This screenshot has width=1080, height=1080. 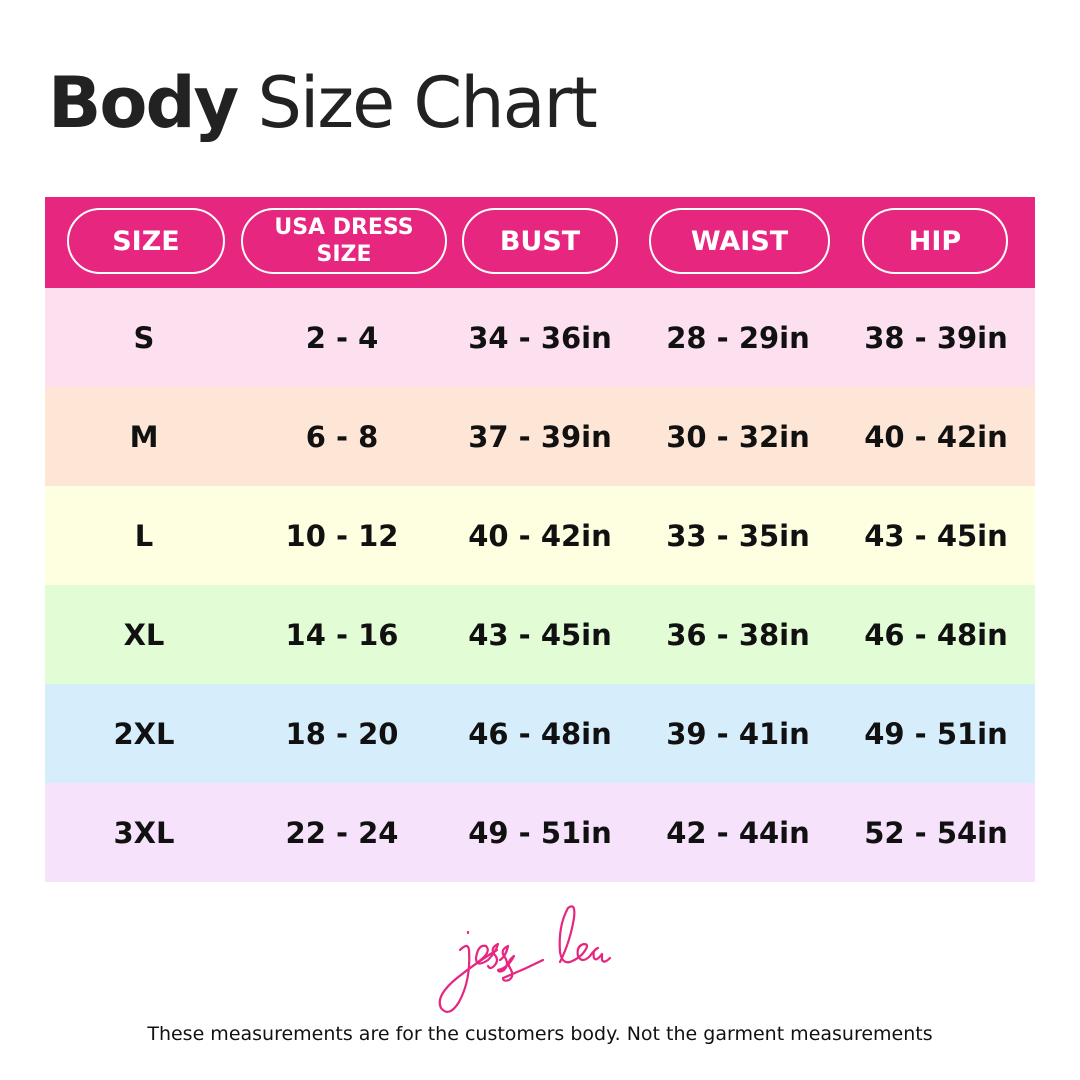 What do you see at coordinates (144, 337) in the screenshot?
I see `cell-size: S` at bounding box center [144, 337].